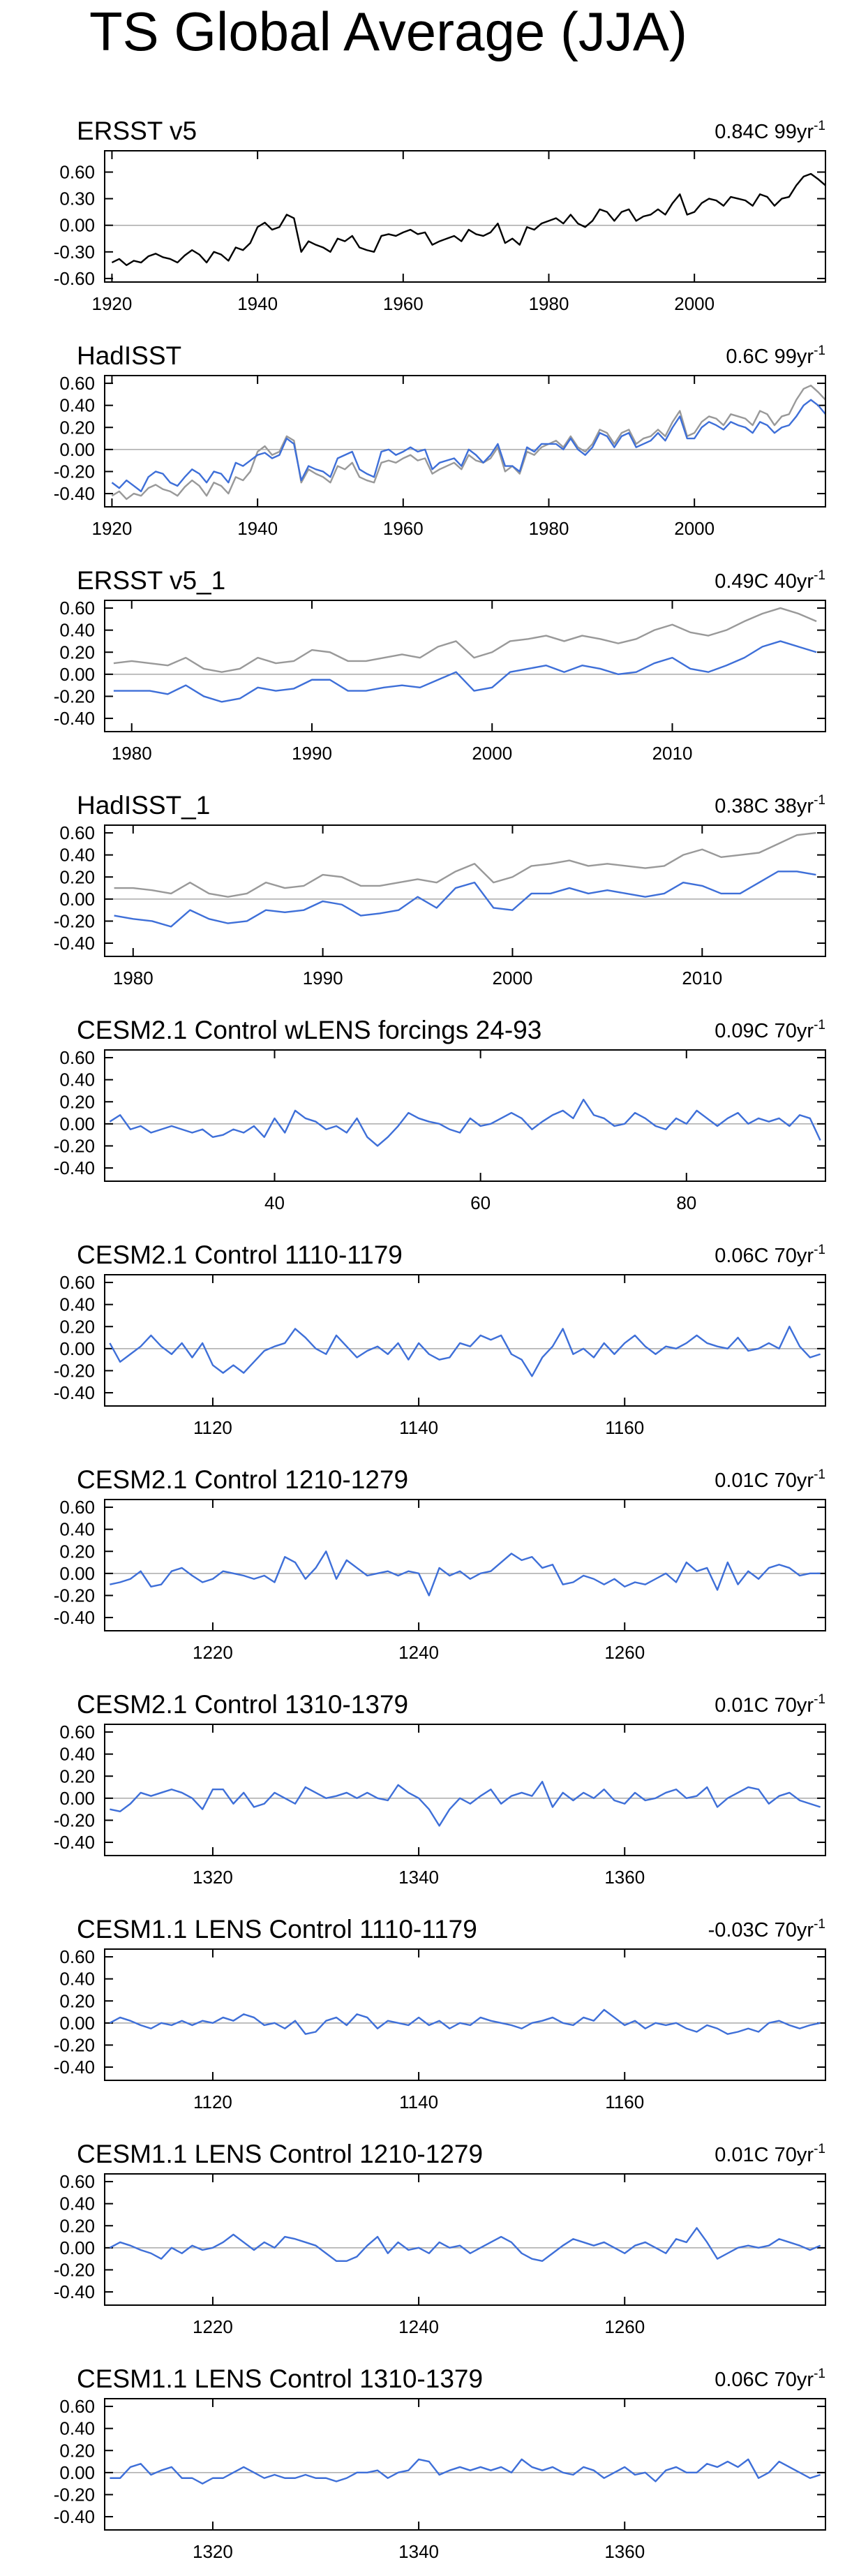 This screenshot has width=845, height=2576. Describe the element at coordinates (624, 1877) in the screenshot. I see `x-tick-label: 1360` at that location.